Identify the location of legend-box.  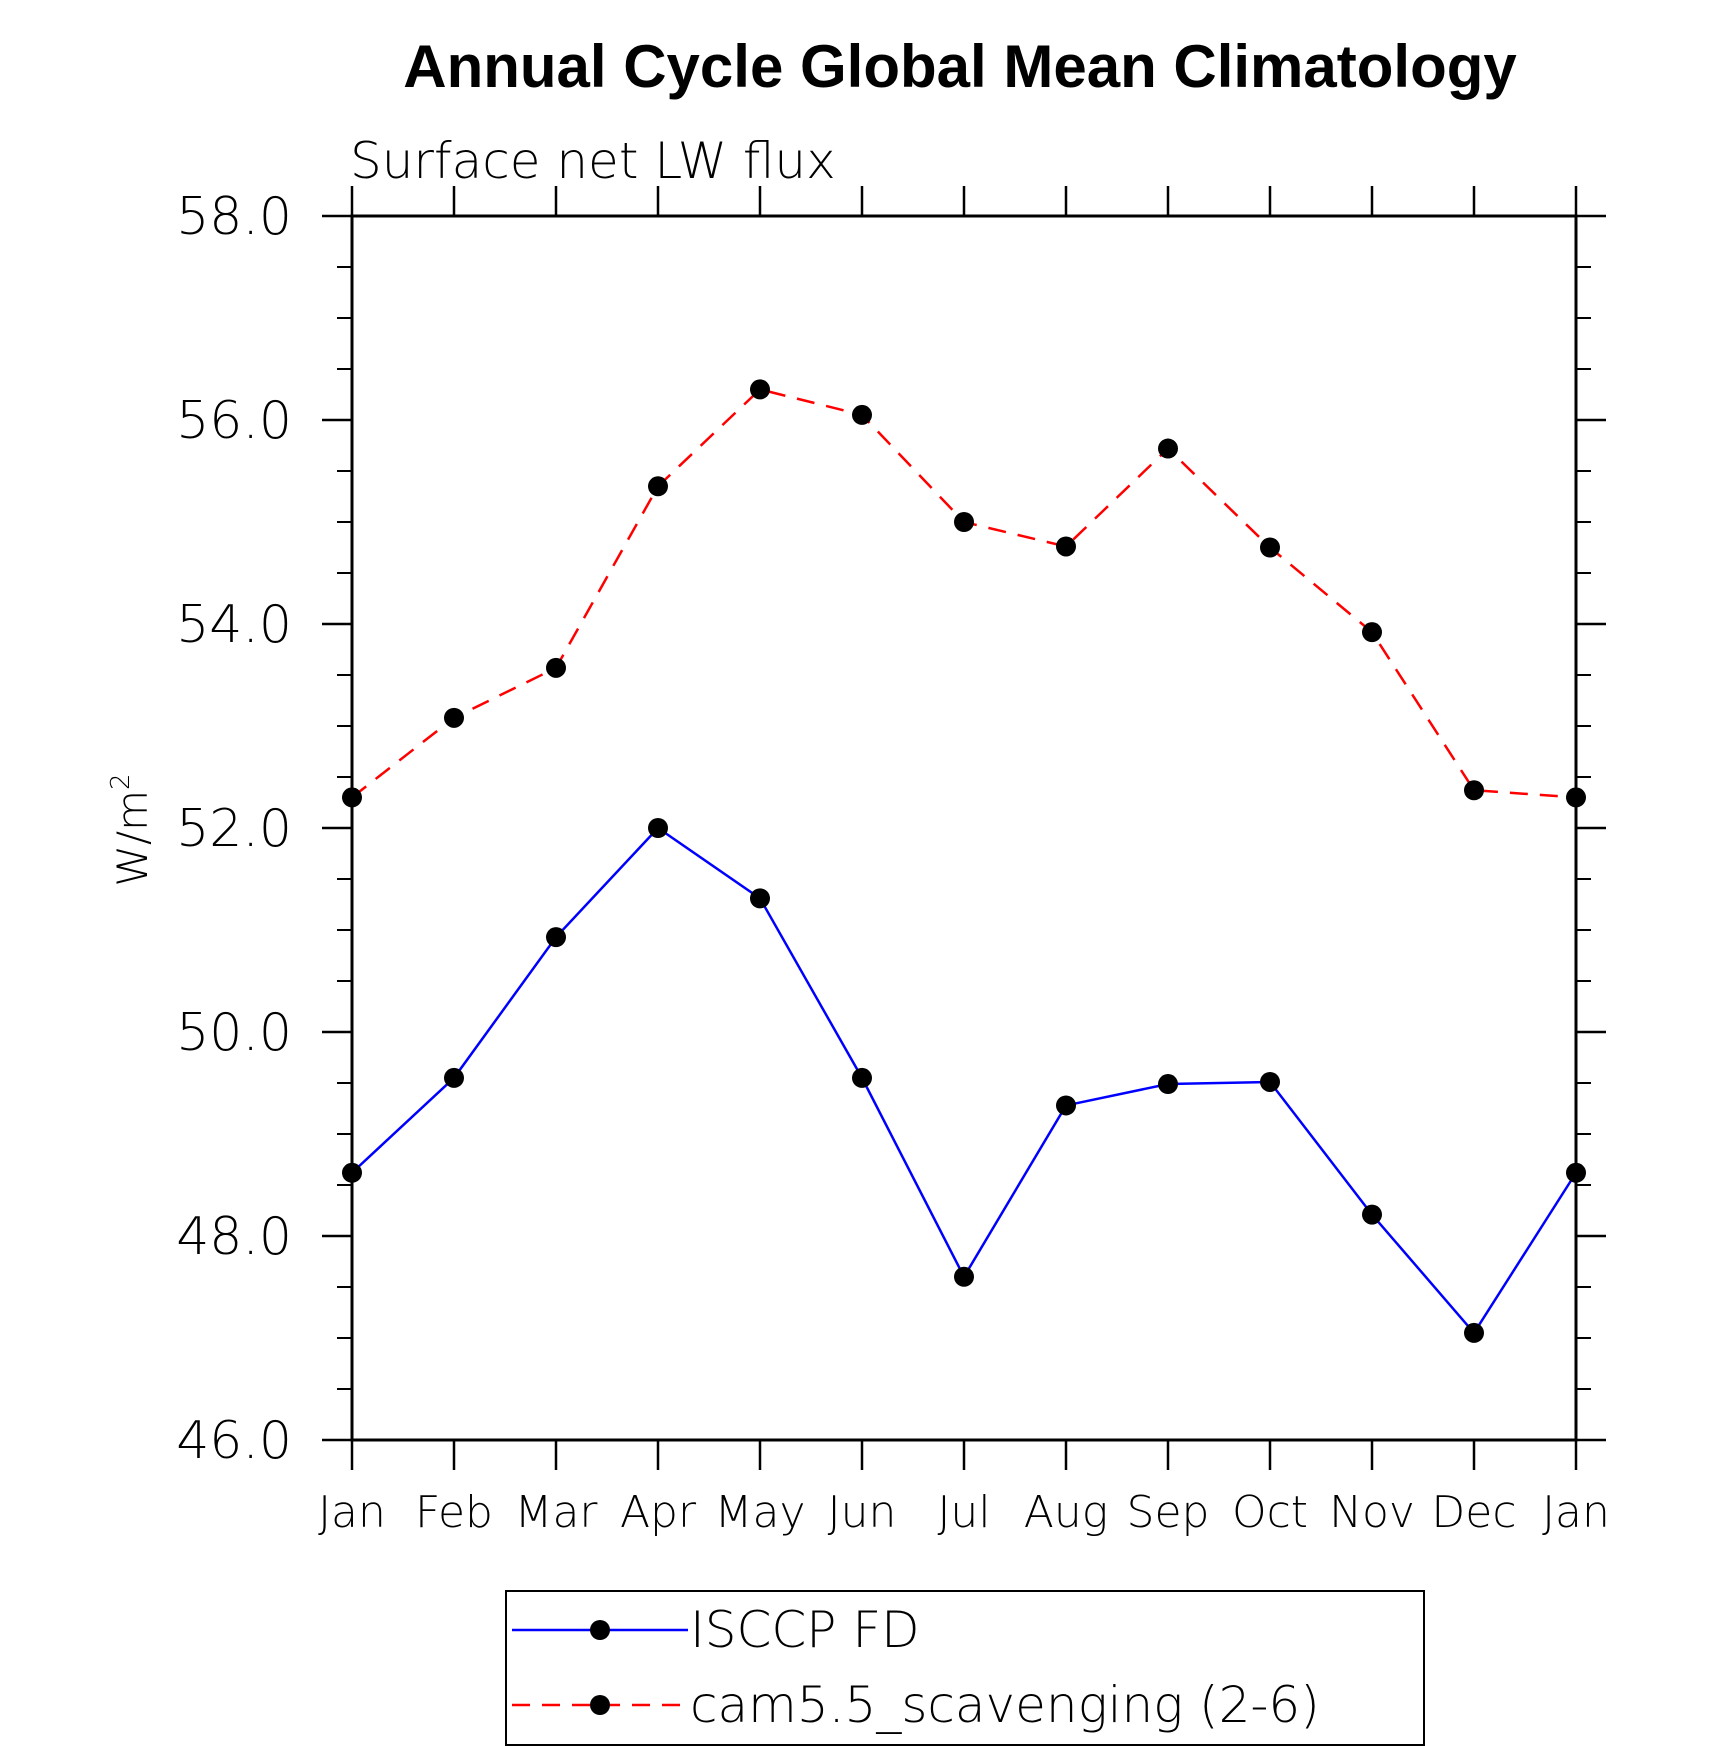
(965, 1668).